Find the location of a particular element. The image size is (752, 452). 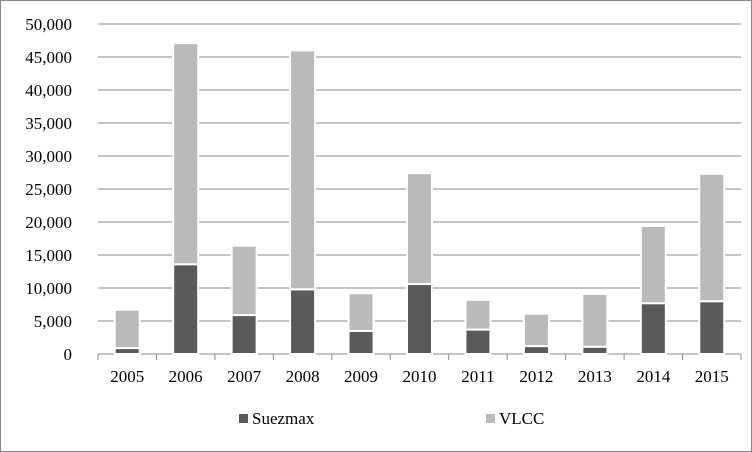

y-tick-label: 35,000 is located at coordinates (48, 123).